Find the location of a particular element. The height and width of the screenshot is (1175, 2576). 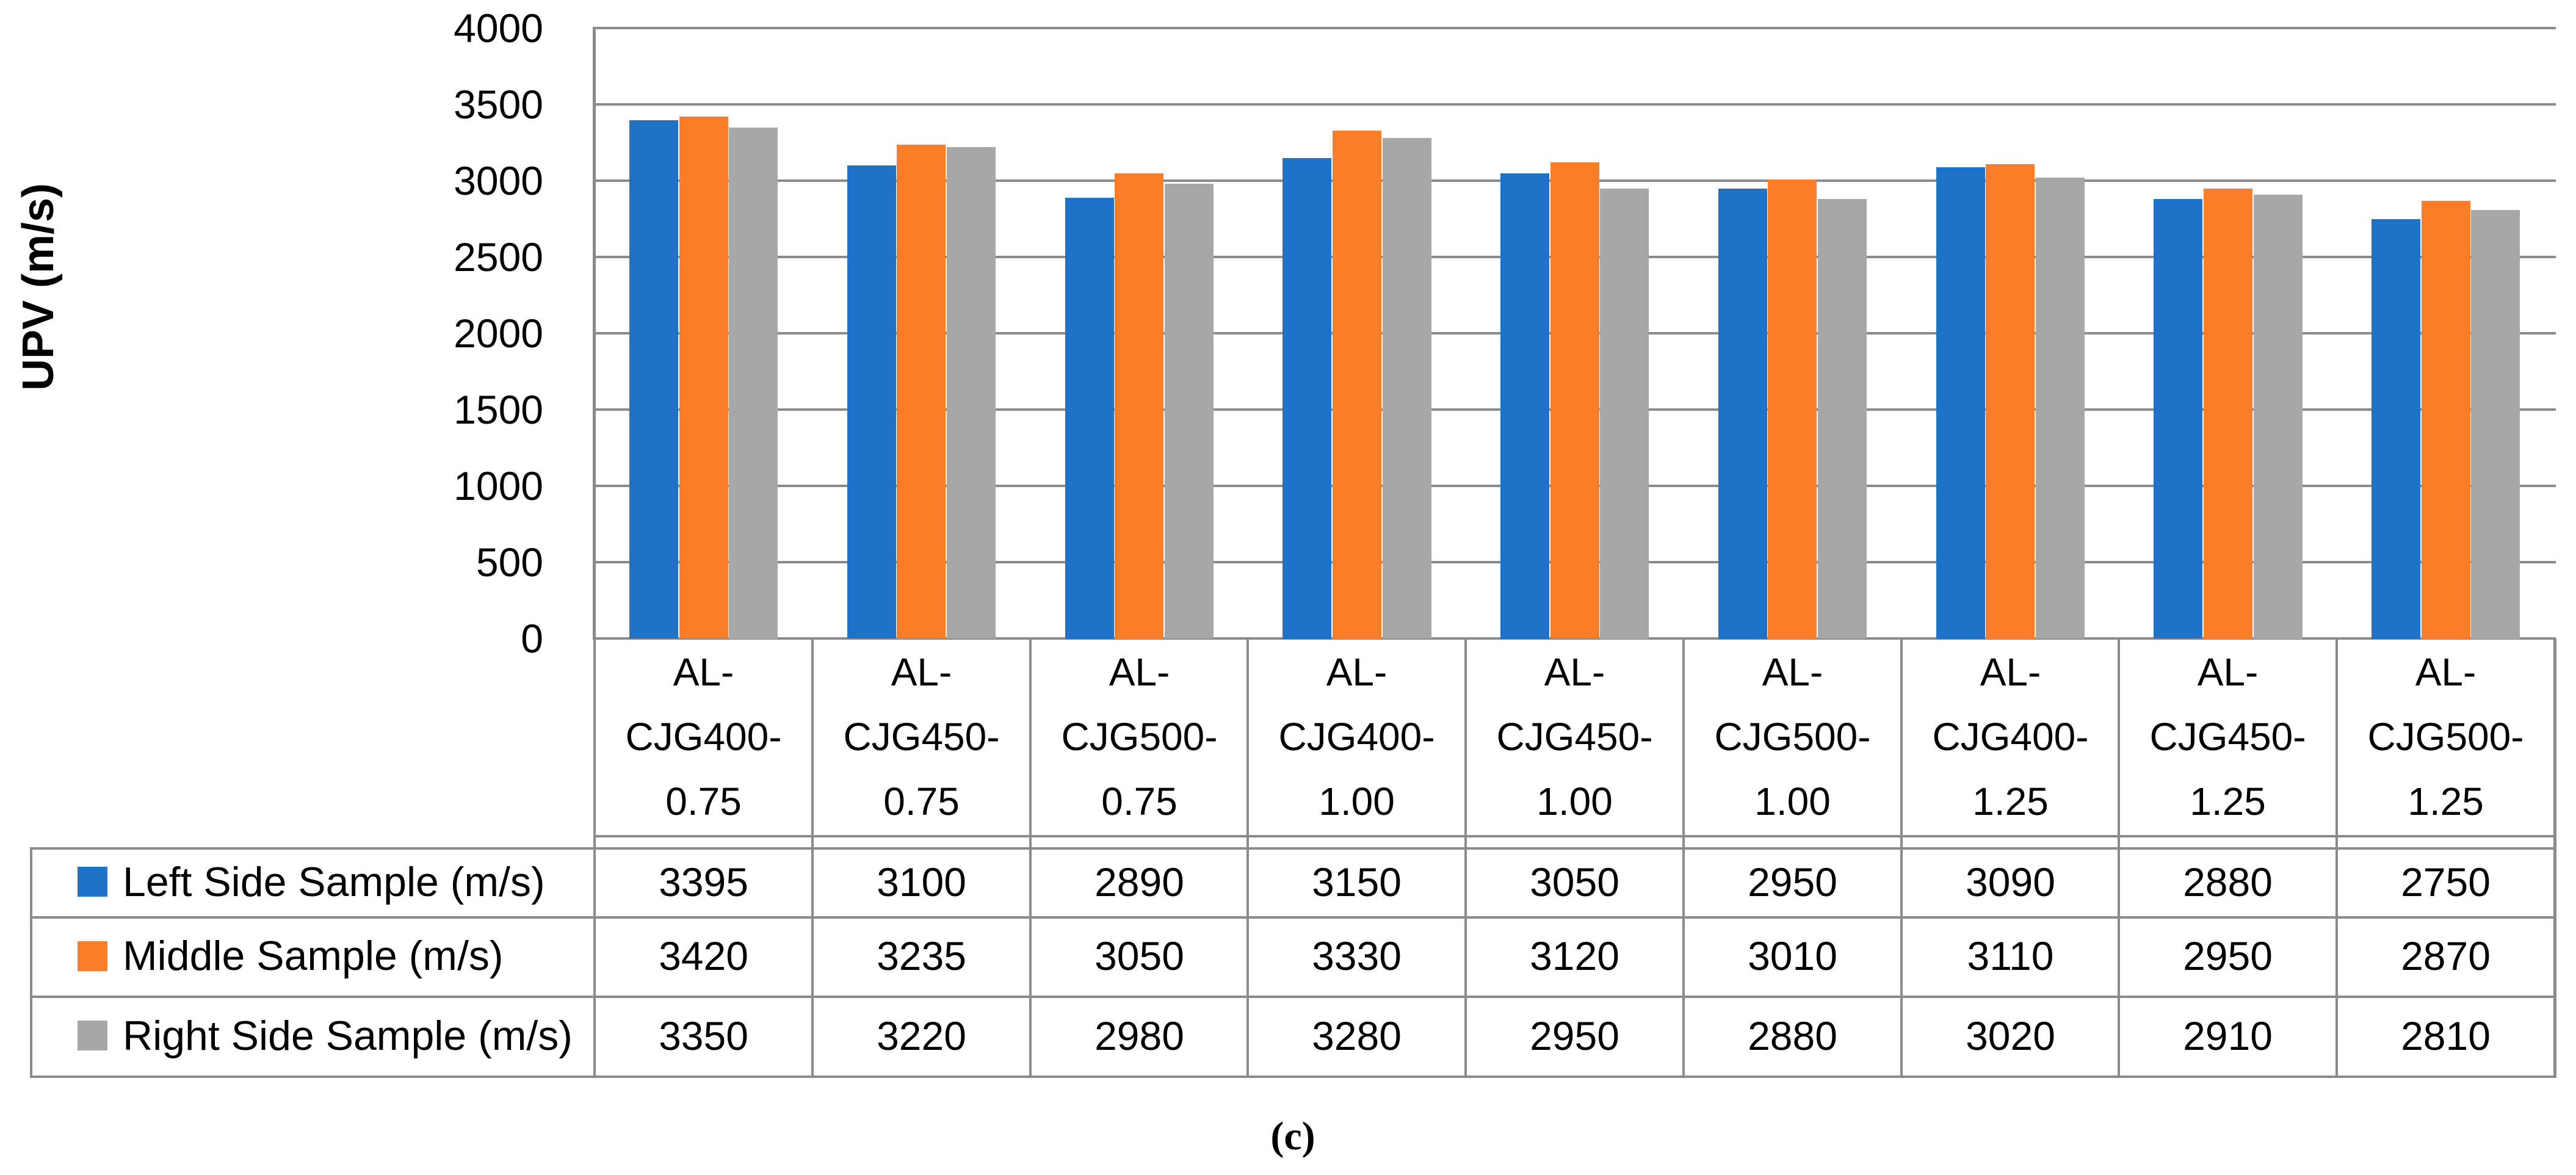

bar-middle-sample-m-s-AL-CJG400-1.25 is located at coordinates (2010, 401).